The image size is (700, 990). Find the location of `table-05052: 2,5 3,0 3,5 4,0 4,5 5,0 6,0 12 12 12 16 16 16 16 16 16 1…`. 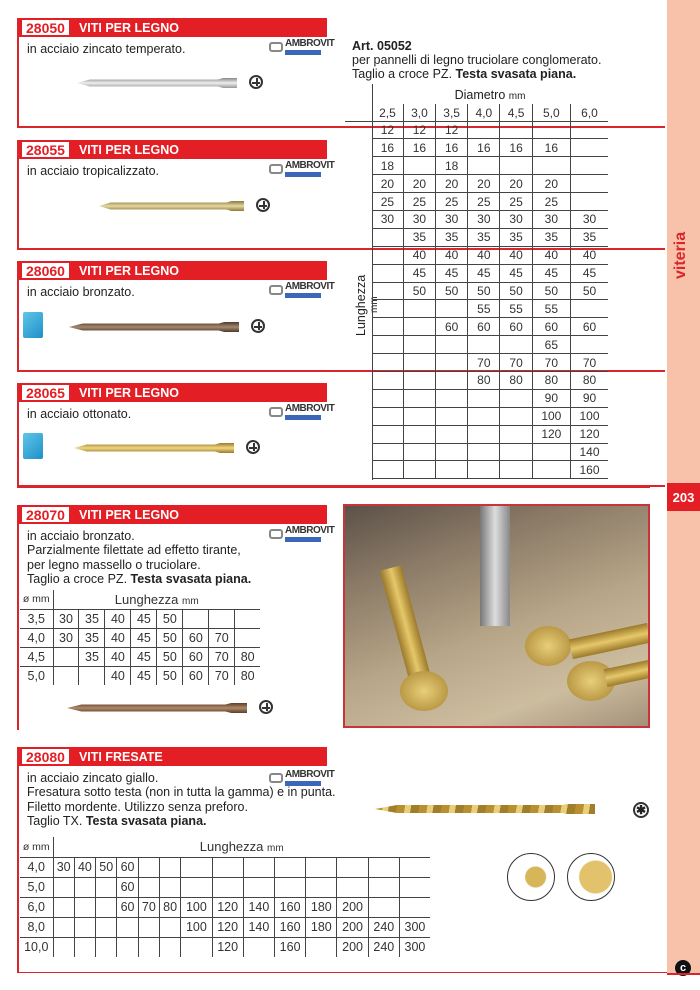

table-05052: 2,5 3,0 3,5 4,0 4,5 5,0 6,0 12 12 12 16 16 16 16 16 16 1… is located at coordinates (490, 292).